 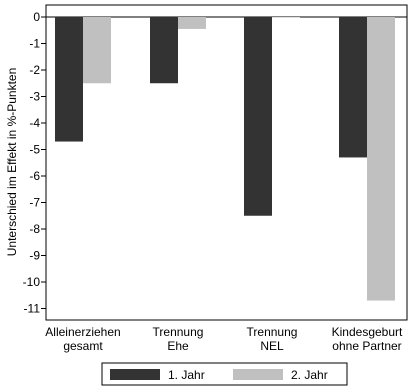 What do you see at coordinates (12, 162) in the screenshot?
I see `y-axis-label: Unterschied im Effekt in %-Punkten` at bounding box center [12, 162].